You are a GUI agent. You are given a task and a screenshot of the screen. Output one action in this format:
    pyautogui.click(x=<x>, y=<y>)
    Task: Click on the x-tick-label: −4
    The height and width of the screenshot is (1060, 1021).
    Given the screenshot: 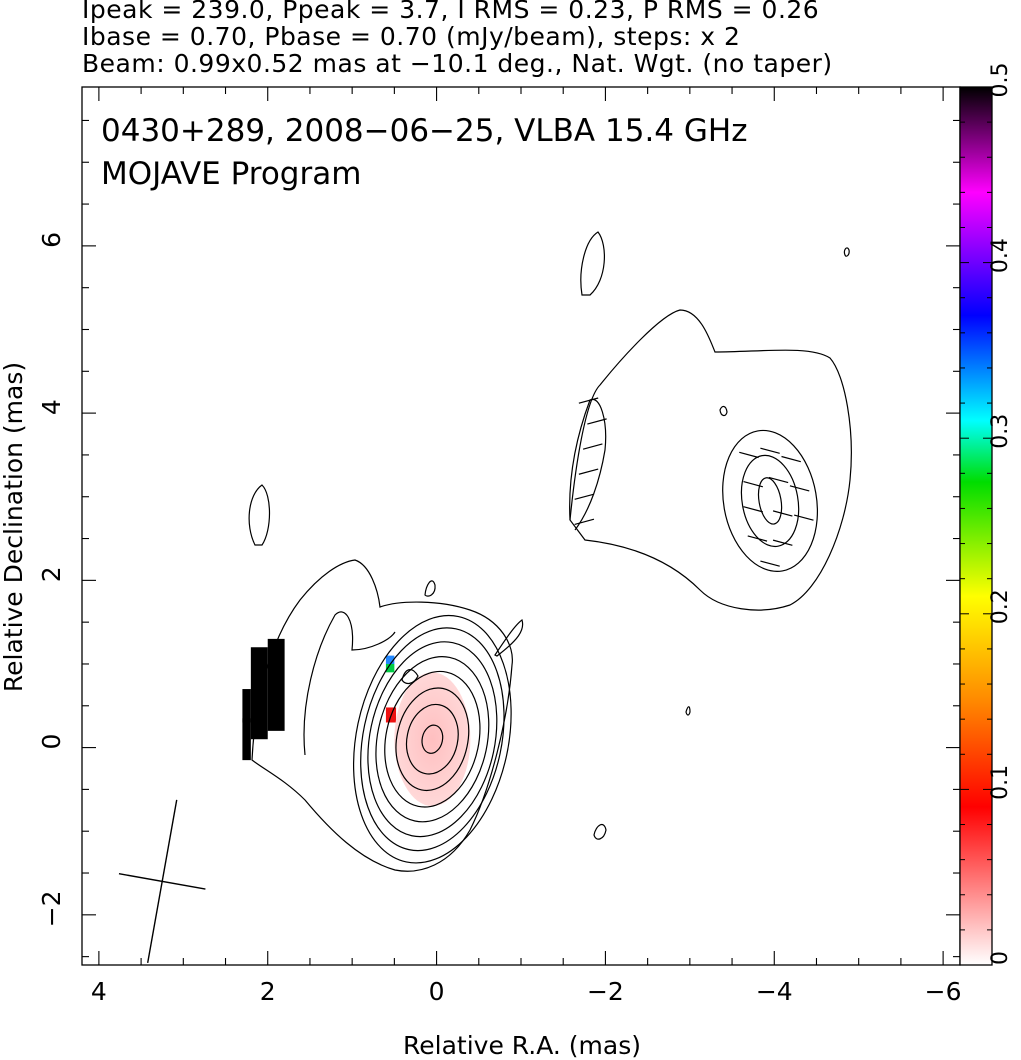 What is the action you would take?
    pyautogui.click(x=774, y=991)
    